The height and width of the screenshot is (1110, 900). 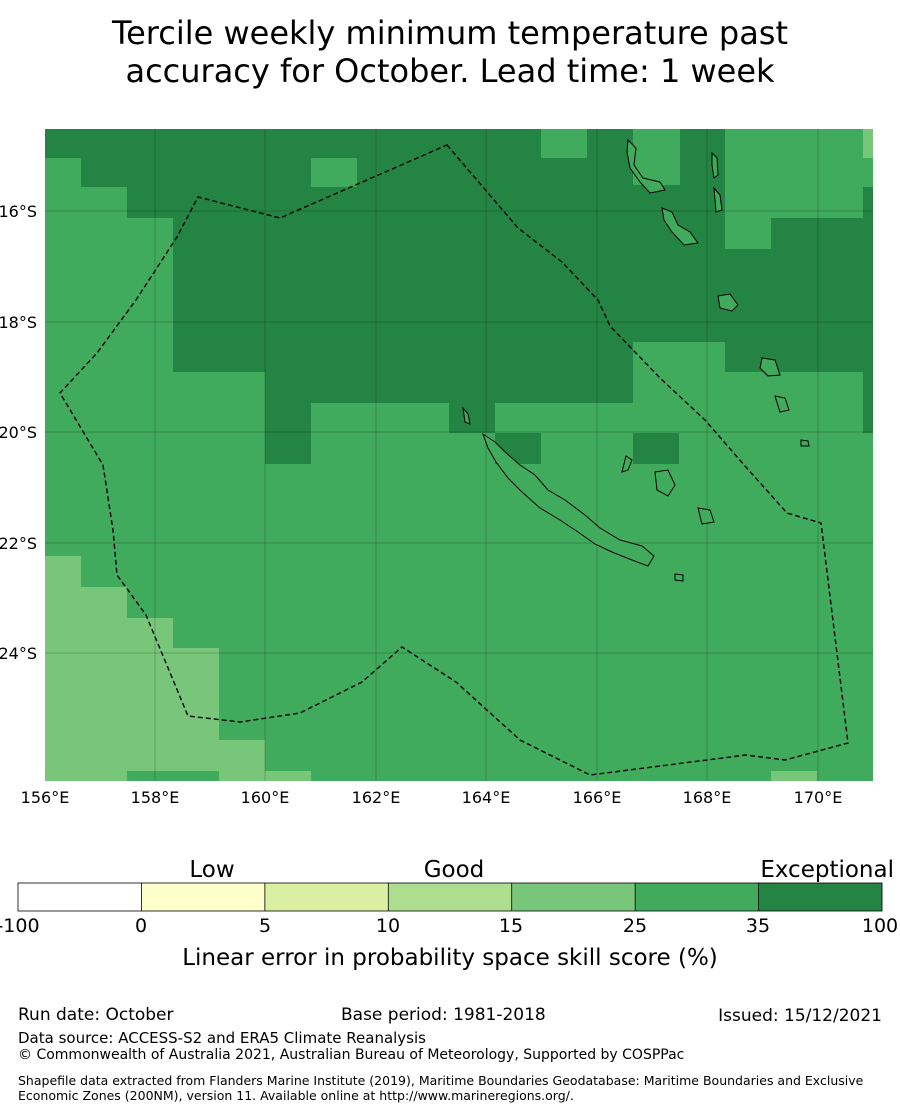 What do you see at coordinates (818, 797) in the screenshot?
I see `lon-tick-label: 170°E` at bounding box center [818, 797].